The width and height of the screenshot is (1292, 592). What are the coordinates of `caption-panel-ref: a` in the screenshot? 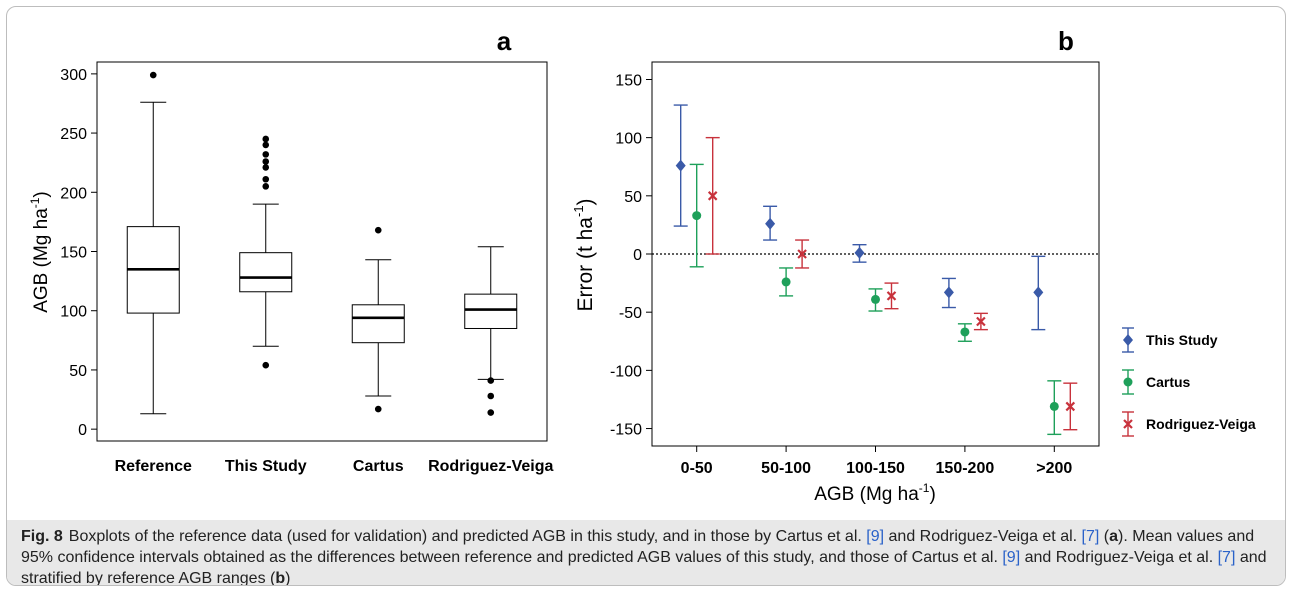 It's located at (1114, 536).